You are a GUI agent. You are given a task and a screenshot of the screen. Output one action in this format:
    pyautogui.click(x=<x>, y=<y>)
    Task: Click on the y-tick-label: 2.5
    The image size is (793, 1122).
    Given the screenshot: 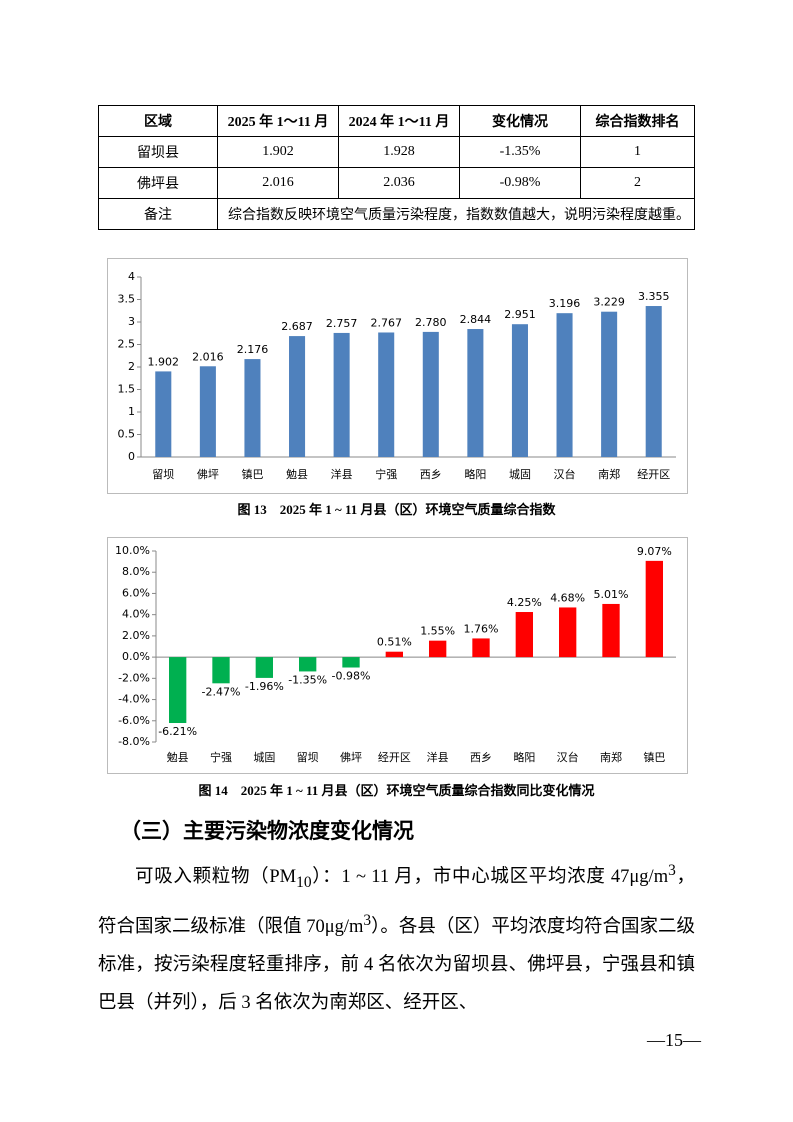 What is the action you would take?
    pyautogui.click(x=127, y=344)
    